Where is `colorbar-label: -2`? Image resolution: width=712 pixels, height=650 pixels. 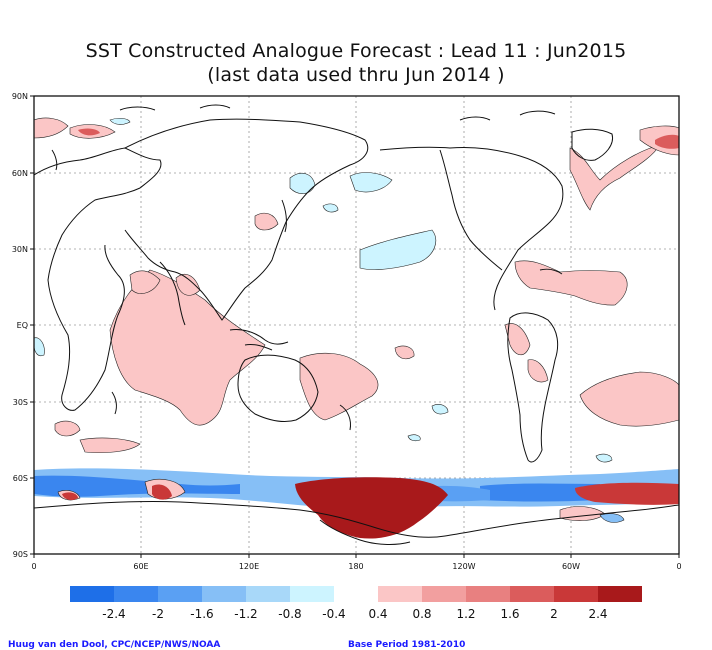 colorbar-label: -2 is located at coordinates (158, 614).